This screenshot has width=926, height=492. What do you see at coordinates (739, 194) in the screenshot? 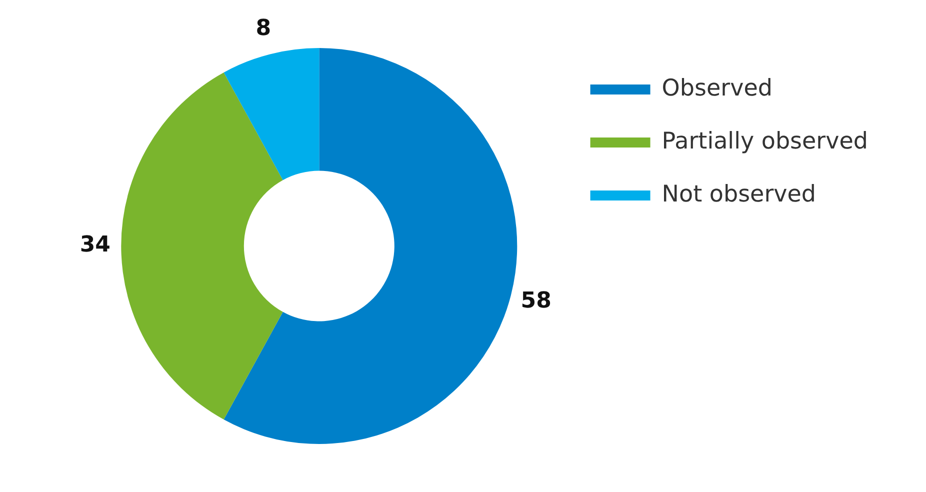
I see `legend-label: Not observed` at bounding box center [739, 194].